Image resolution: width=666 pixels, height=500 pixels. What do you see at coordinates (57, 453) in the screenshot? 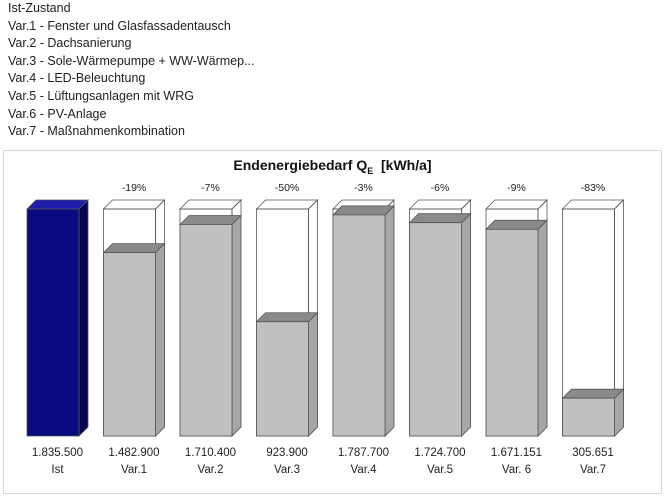
I see `value-label: 1.835.500` at bounding box center [57, 453].